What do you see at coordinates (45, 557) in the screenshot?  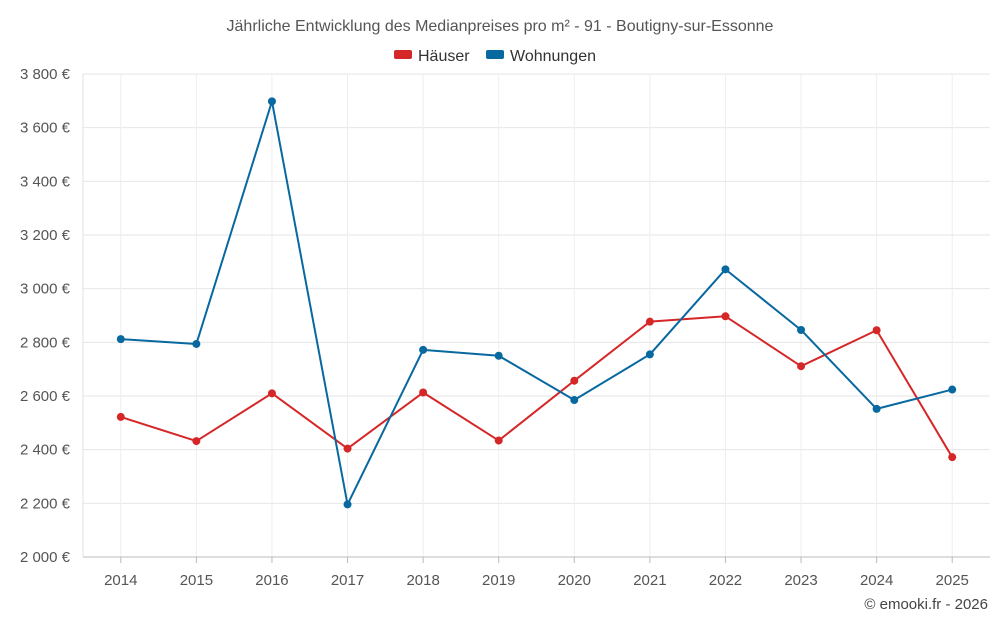 I see `y-tick-label: 2 000 €` at bounding box center [45, 557].